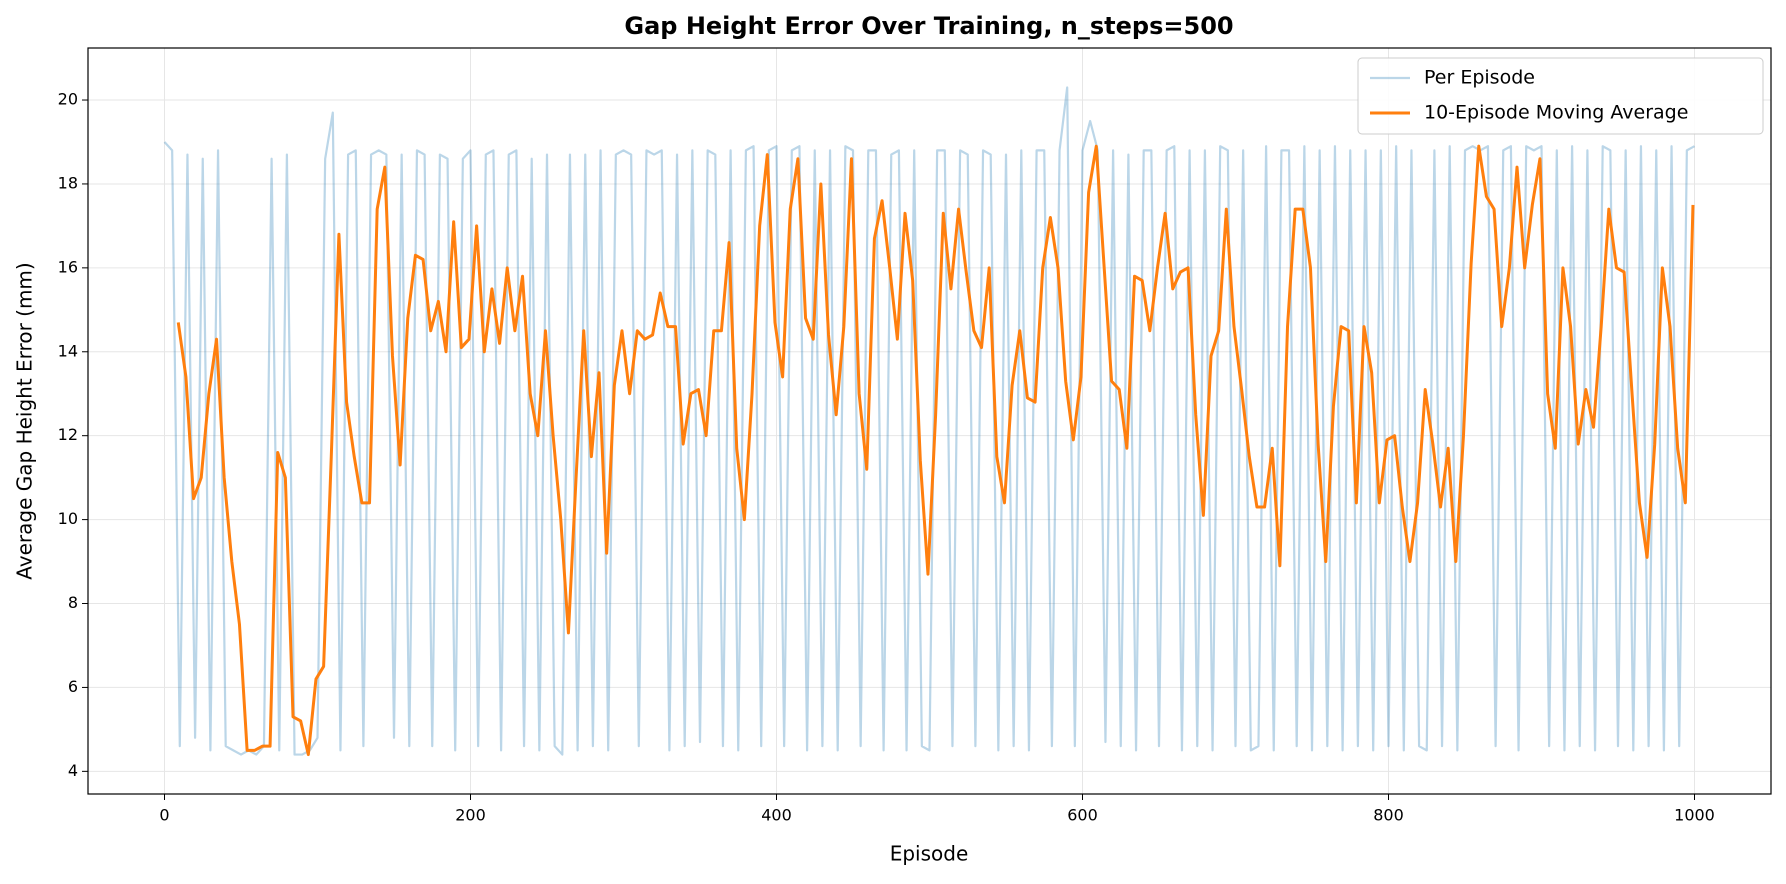 The height and width of the screenshot is (884, 1786). What do you see at coordinates (68, 182) in the screenshot?
I see `y-tick-label: 18` at bounding box center [68, 182].